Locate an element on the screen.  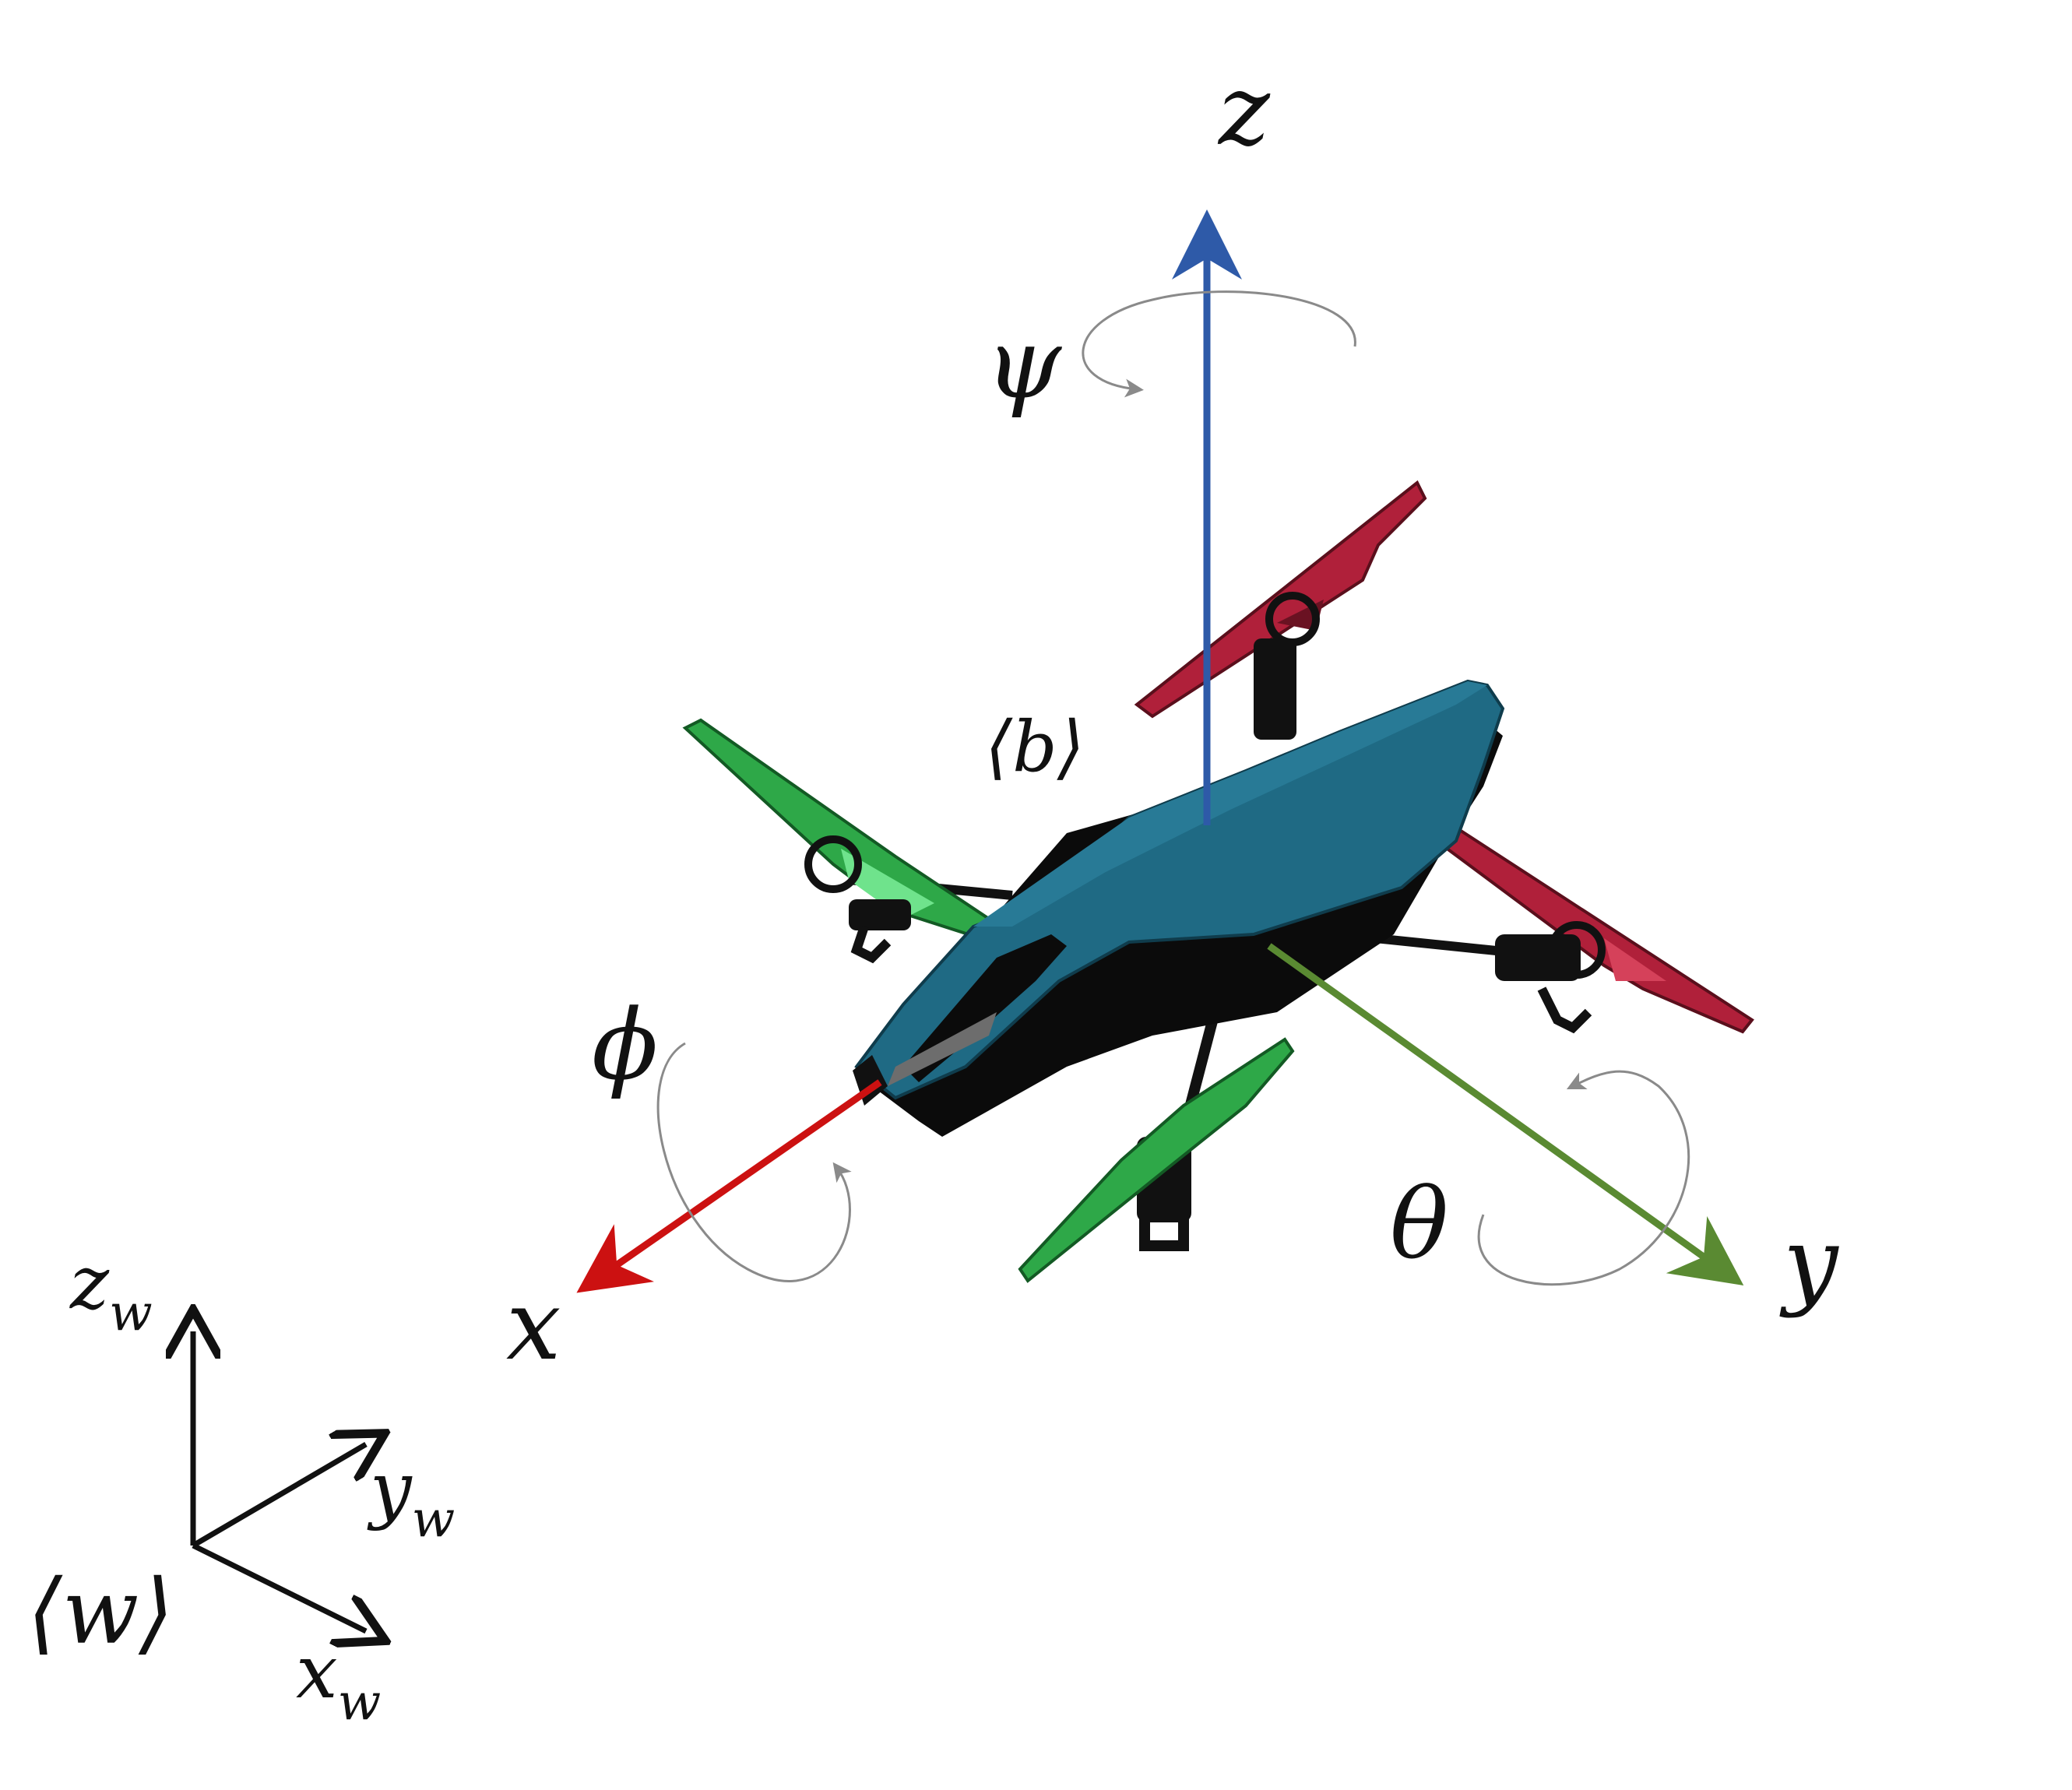
yaw-label: ψ is located at coordinates (1024, 364).